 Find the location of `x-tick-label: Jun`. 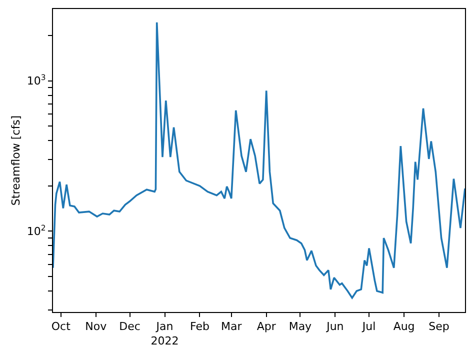

x-tick-label: Jun is located at coordinates (335, 327).